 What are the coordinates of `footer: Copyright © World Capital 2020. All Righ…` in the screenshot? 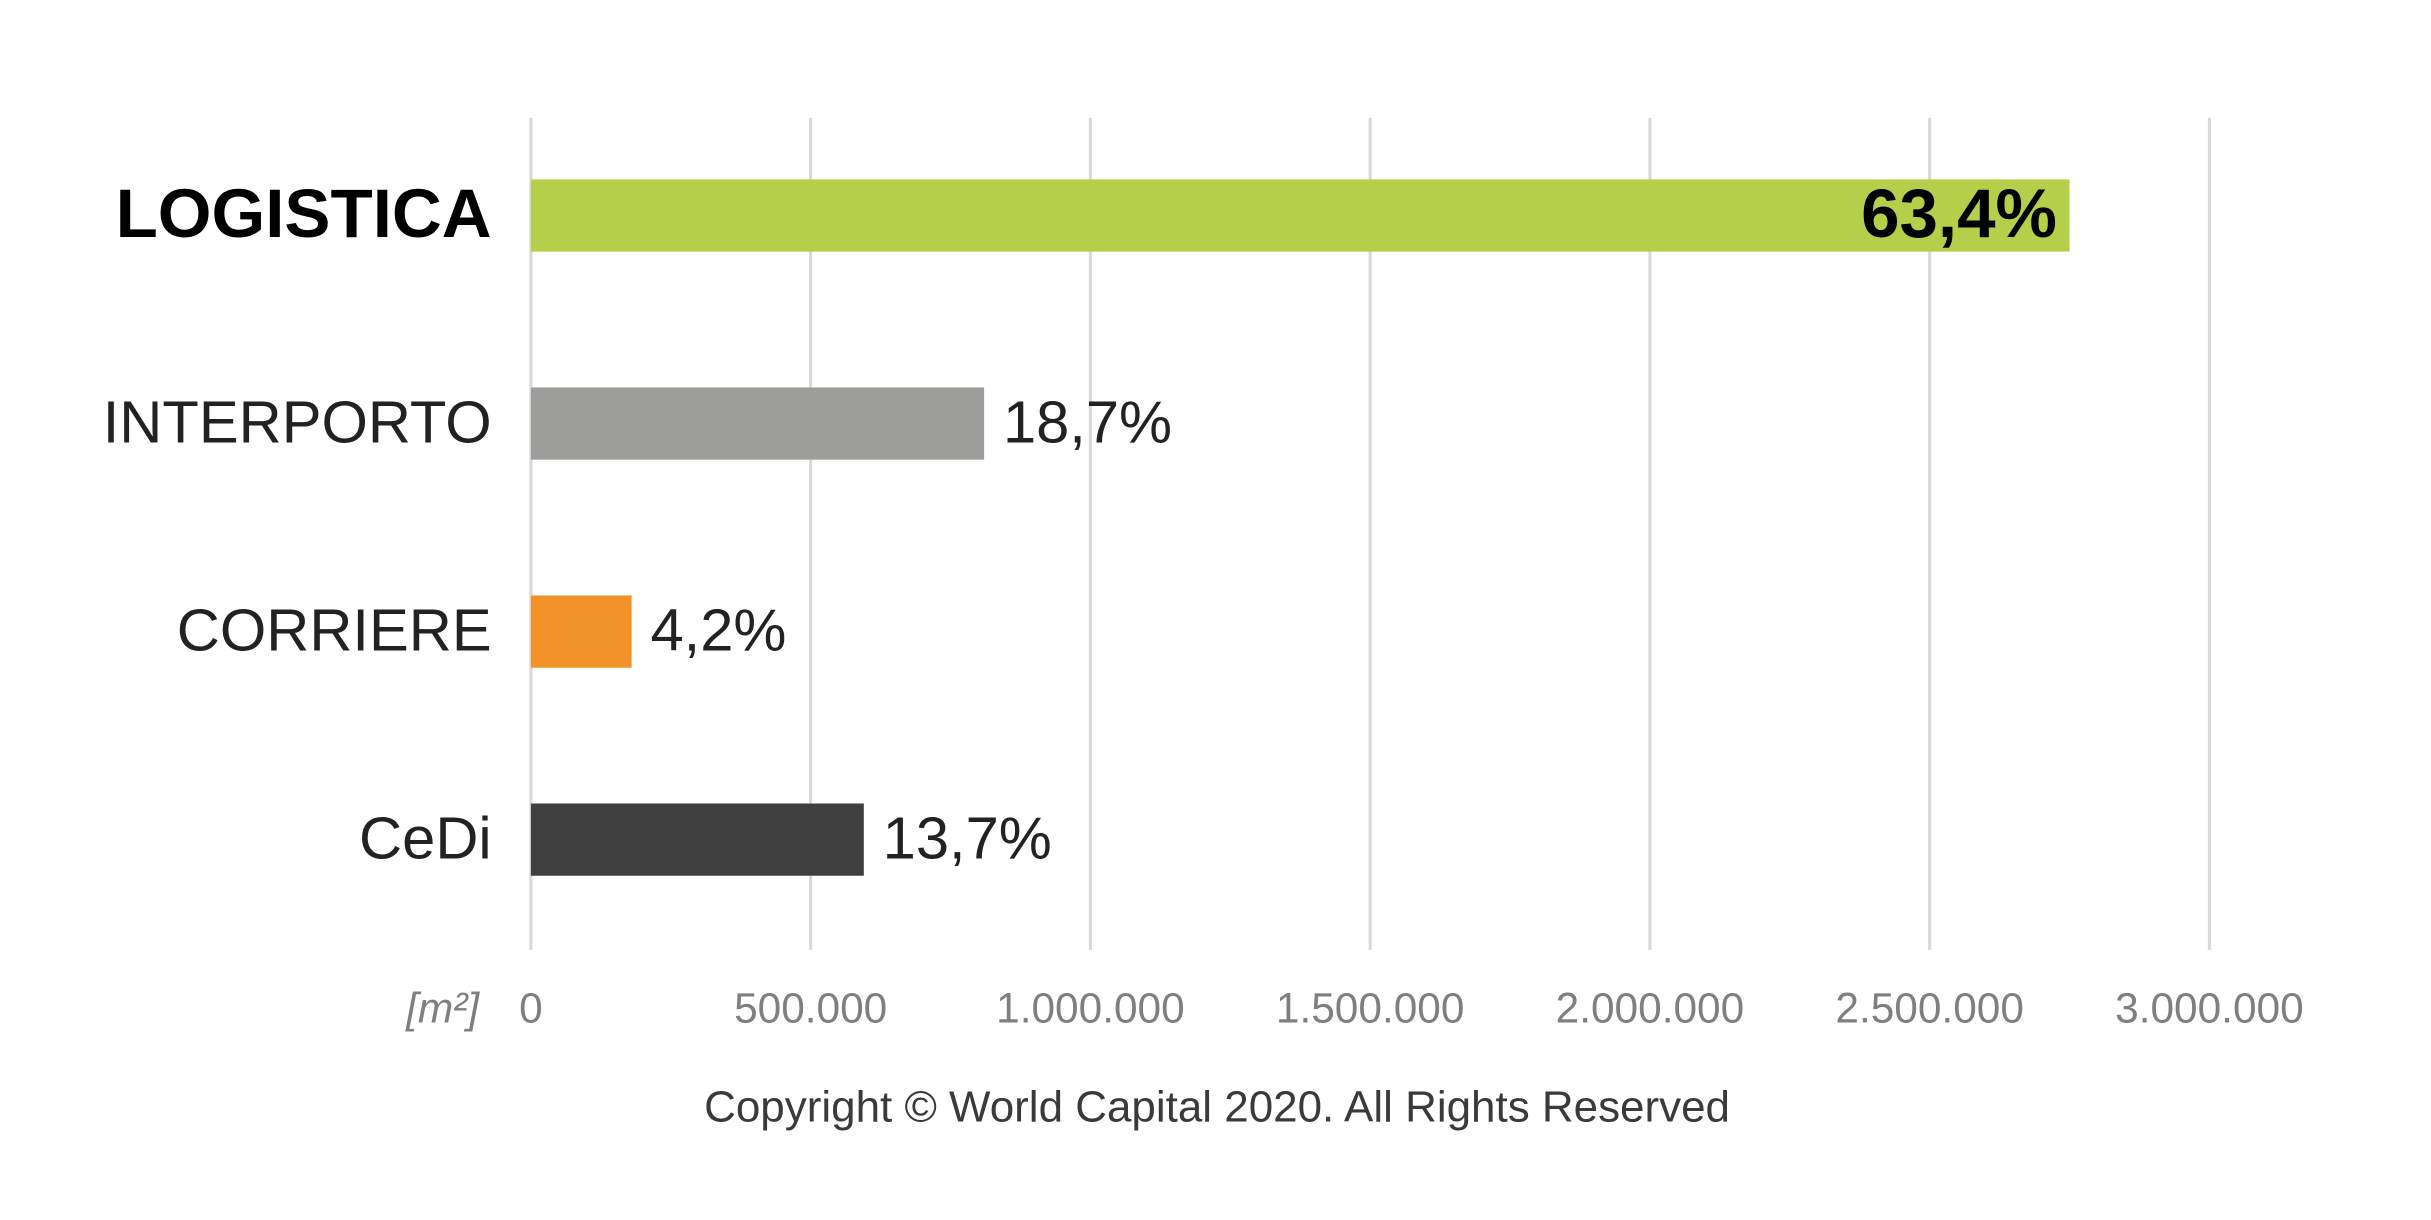 It's located at (1217, 1107).